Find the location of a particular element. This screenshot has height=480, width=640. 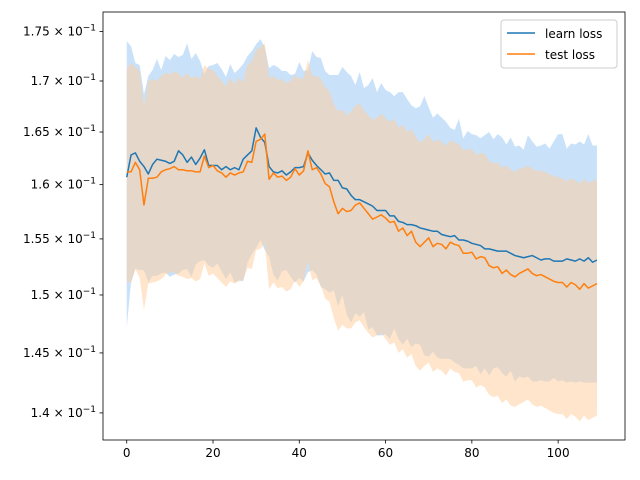

legend: learn loss test loss is located at coordinates (559, 44).